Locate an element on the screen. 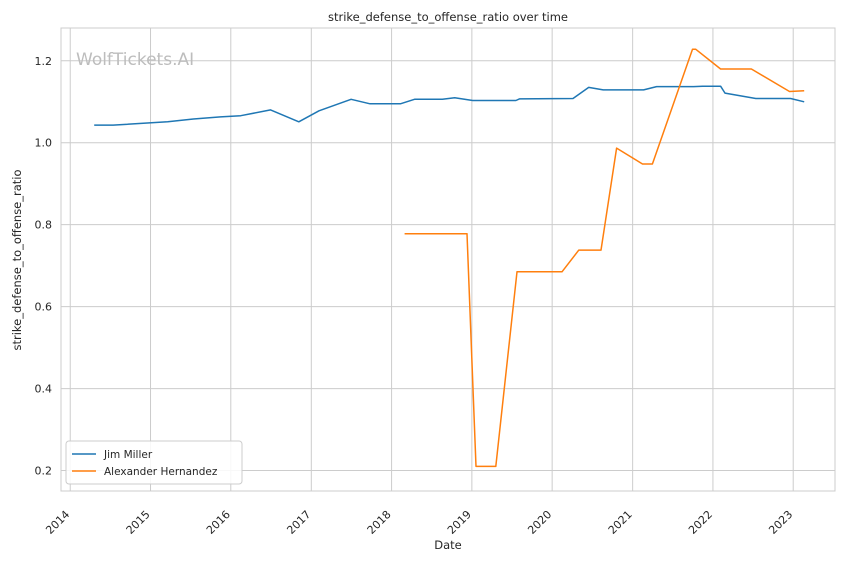 The width and height of the screenshot is (844, 561). x-axis-title: Date is located at coordinates (448, 545).